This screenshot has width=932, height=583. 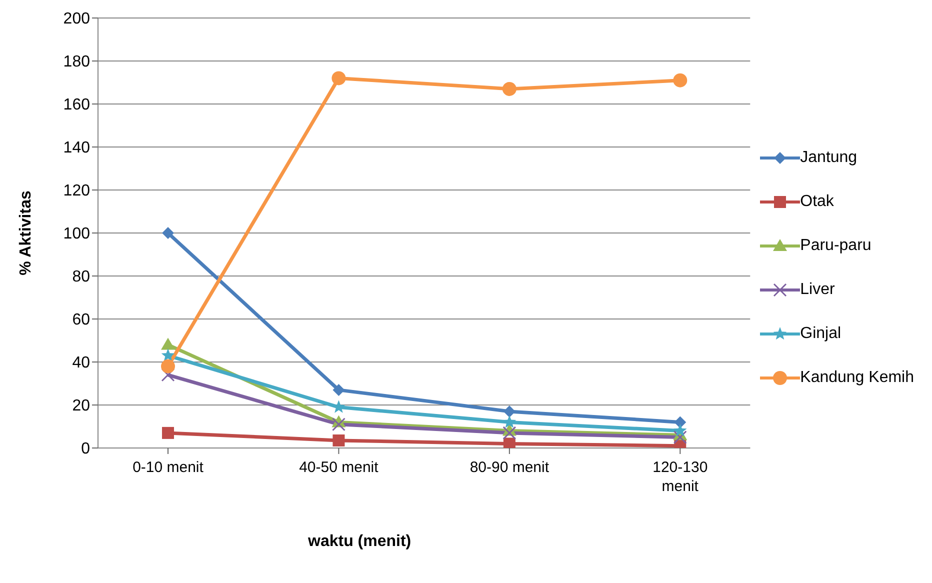 What do you see at coordinates (76, 148) in the screenshot?
I see `y-tick-label: 140` at bounding box center [76, 148].